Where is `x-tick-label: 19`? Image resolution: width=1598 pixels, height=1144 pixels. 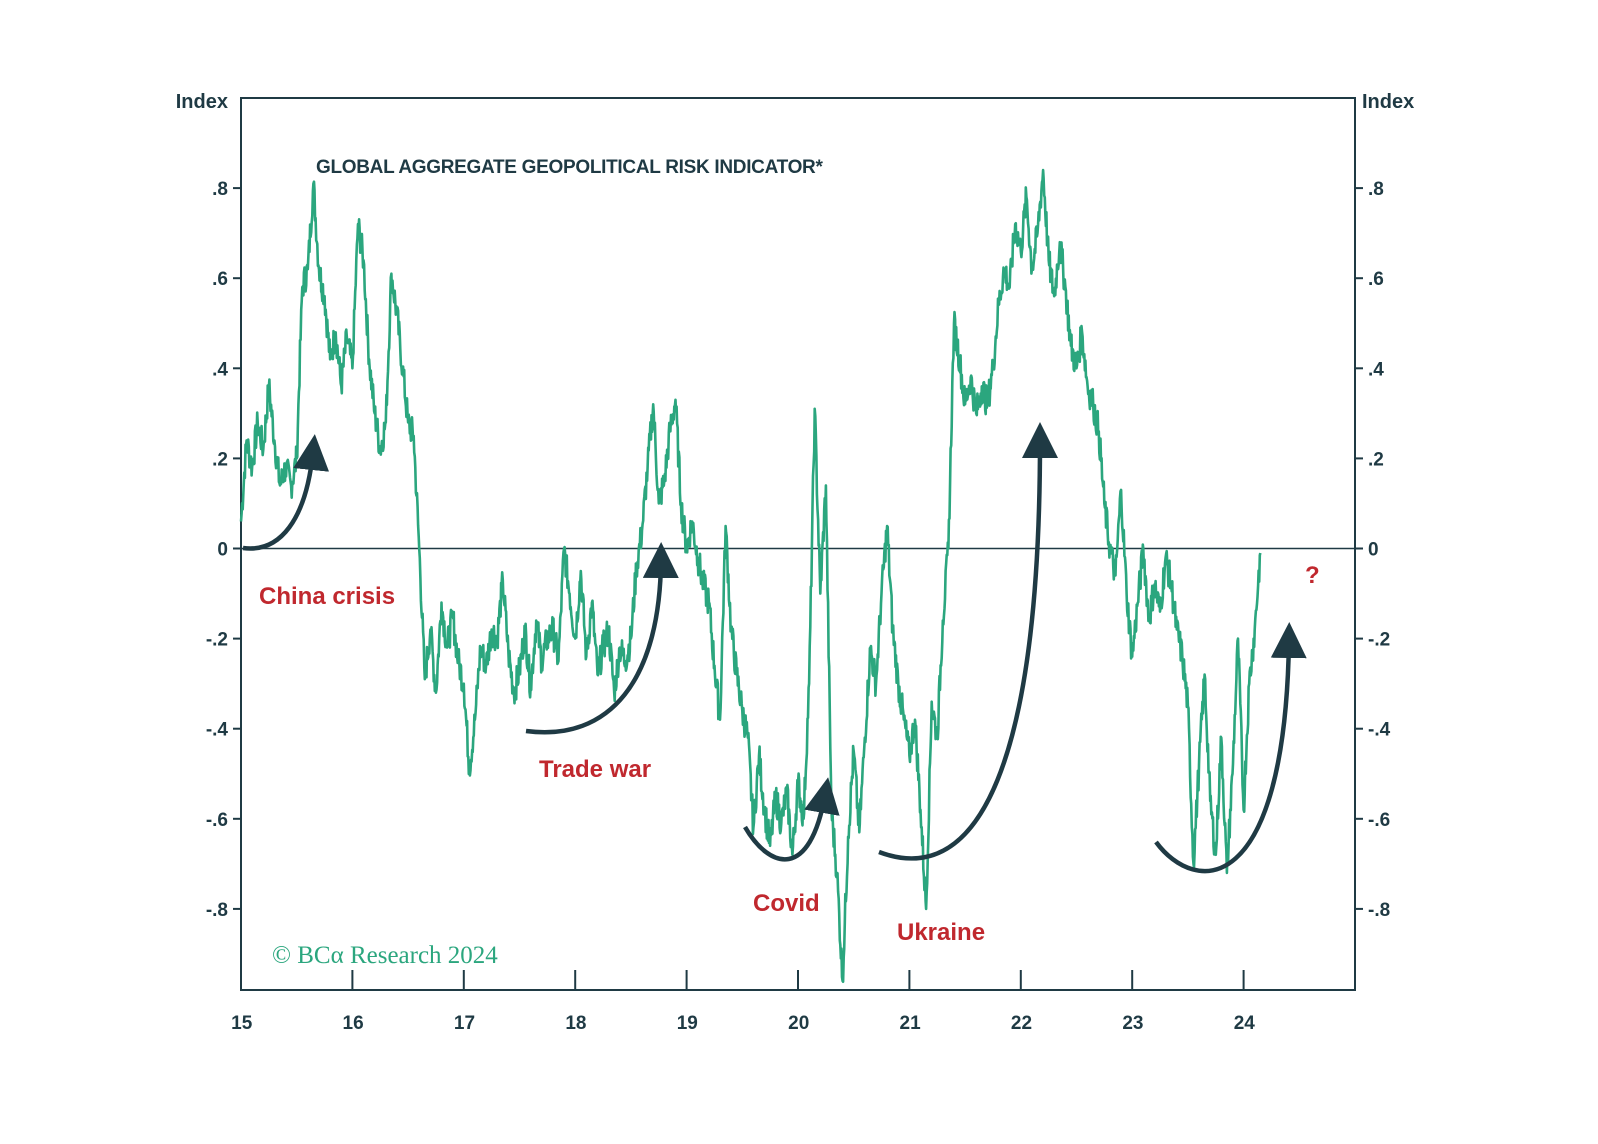 x-tick-label: 19 is located at coordinates (687, 1023).